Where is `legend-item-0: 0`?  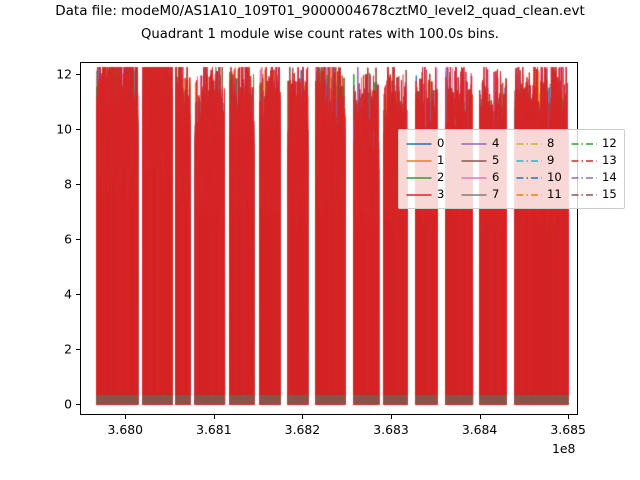
legend-item-0: 0 is located at coordinates (429, 143).